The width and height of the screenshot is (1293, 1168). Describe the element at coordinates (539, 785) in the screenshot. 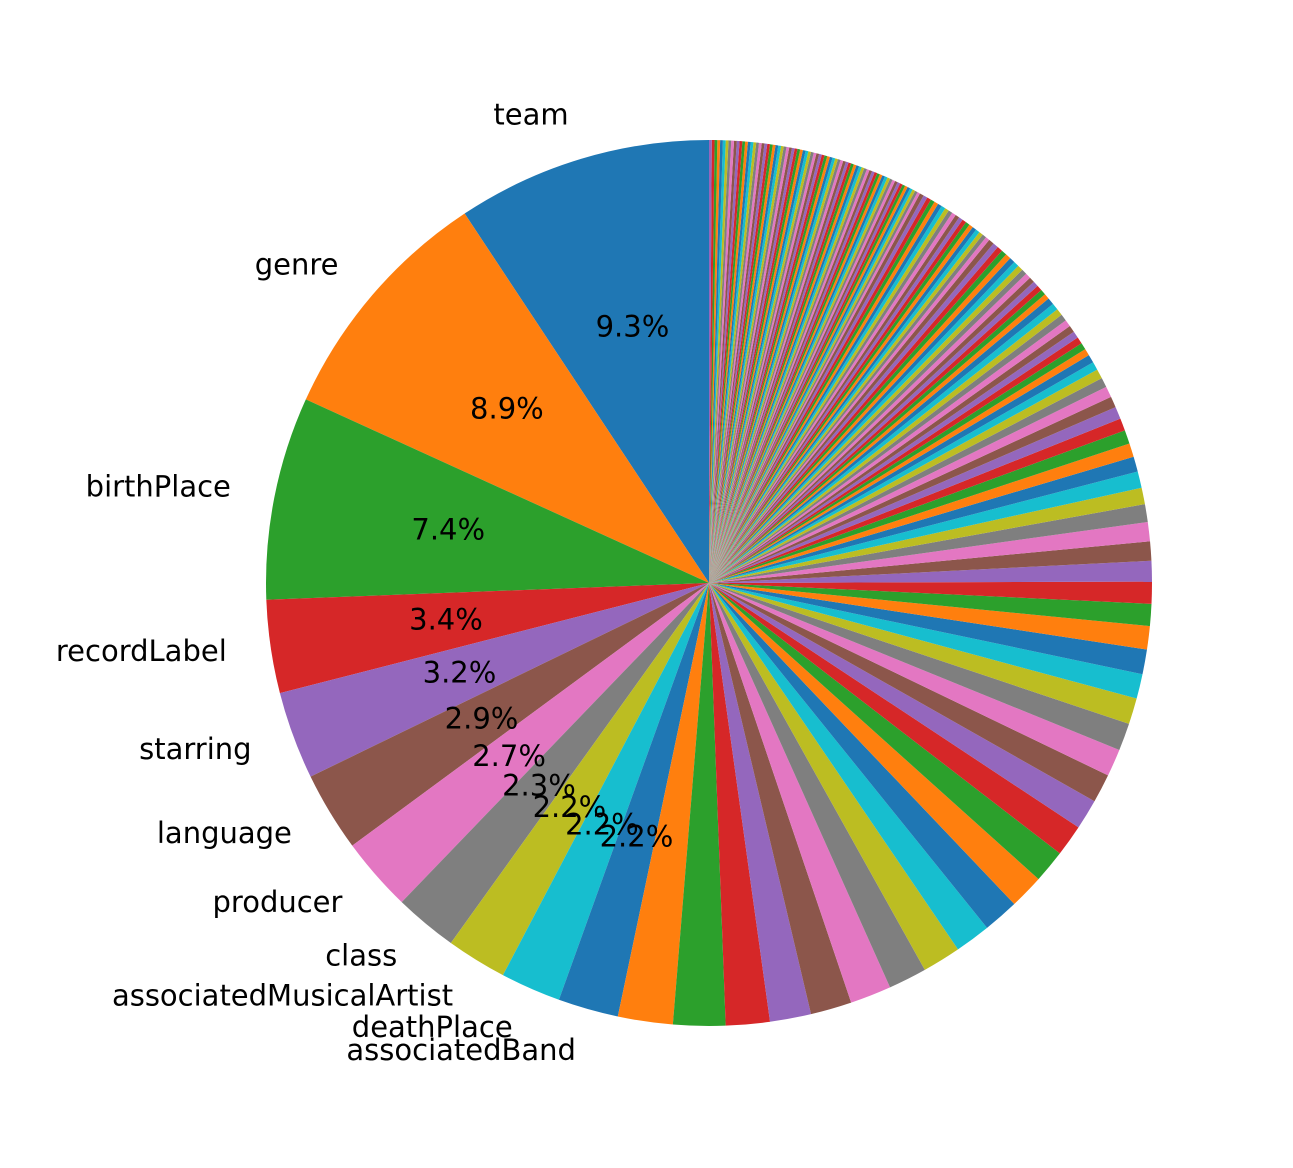

I see `value-label: 2.3%` at that location.